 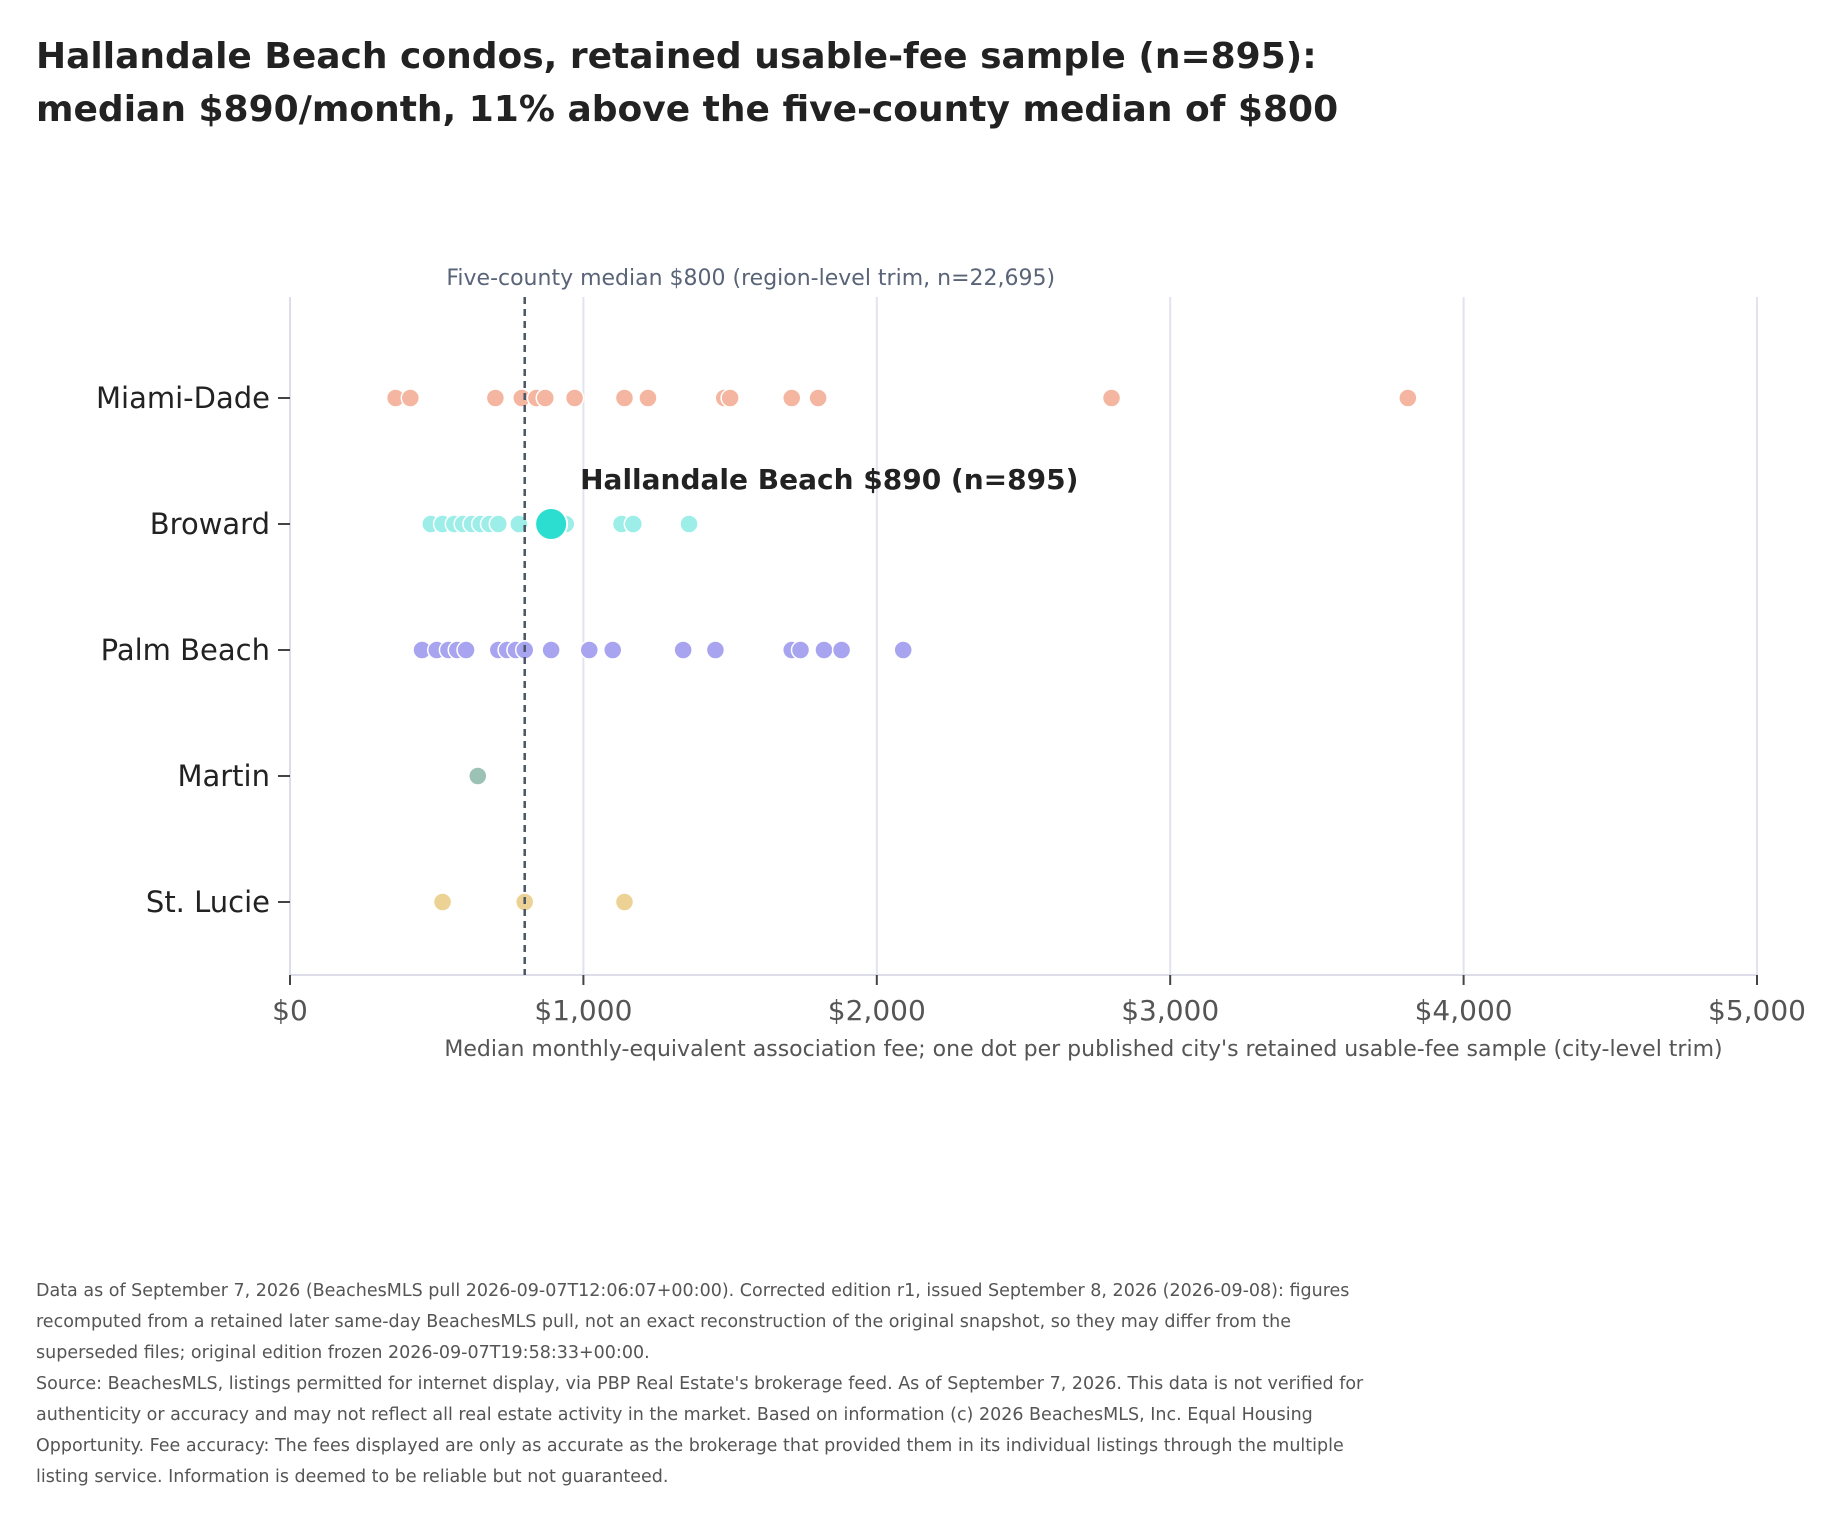 I want to click on x-tick-label: $5,000, so click(x=1757, y=1010).